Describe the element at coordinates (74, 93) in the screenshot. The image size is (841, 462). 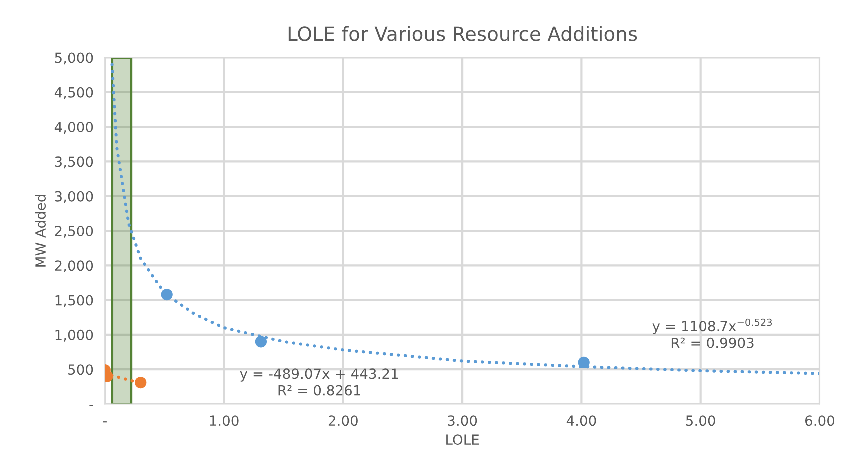
I see `y-tick-label: 4,500` at that location.